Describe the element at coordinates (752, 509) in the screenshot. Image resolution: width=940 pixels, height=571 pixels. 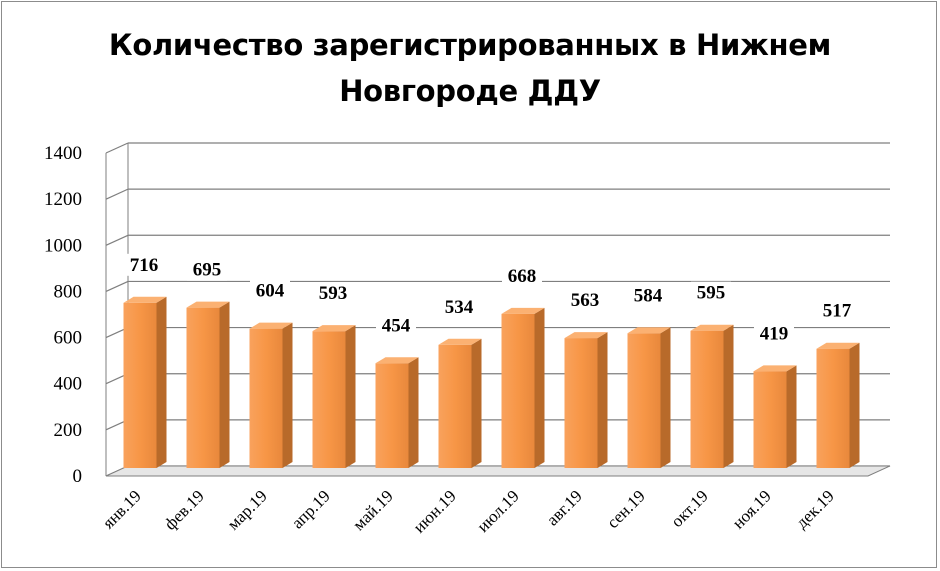
I see `x-tick-label: ноя.19` at that location.